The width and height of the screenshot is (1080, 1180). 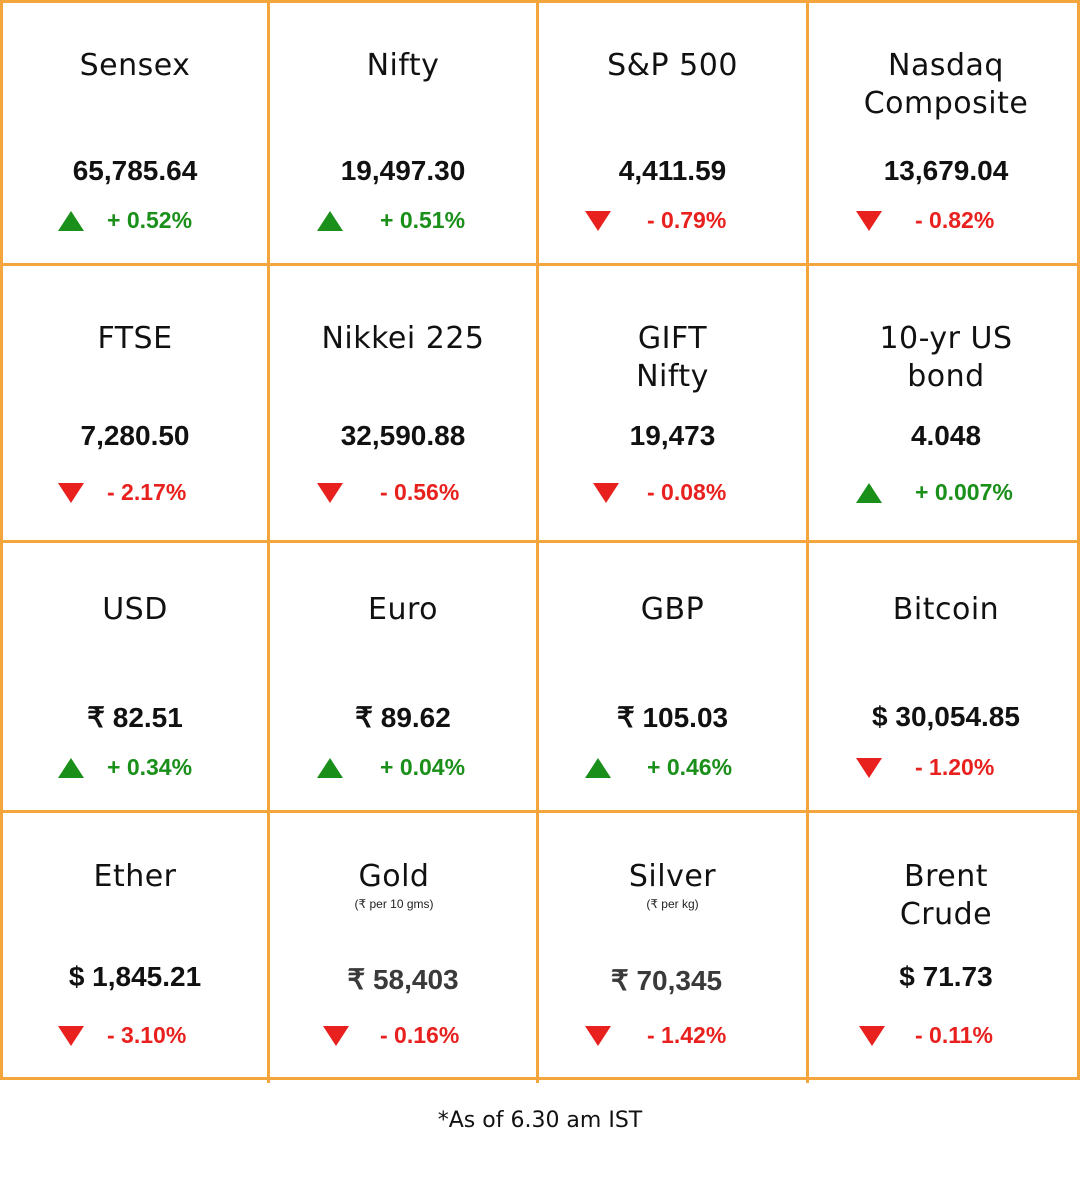 I want to click on market-cell-brent-crude: Brent Crude $ 71.73 - 0.11%, so click(x=944, y=948).